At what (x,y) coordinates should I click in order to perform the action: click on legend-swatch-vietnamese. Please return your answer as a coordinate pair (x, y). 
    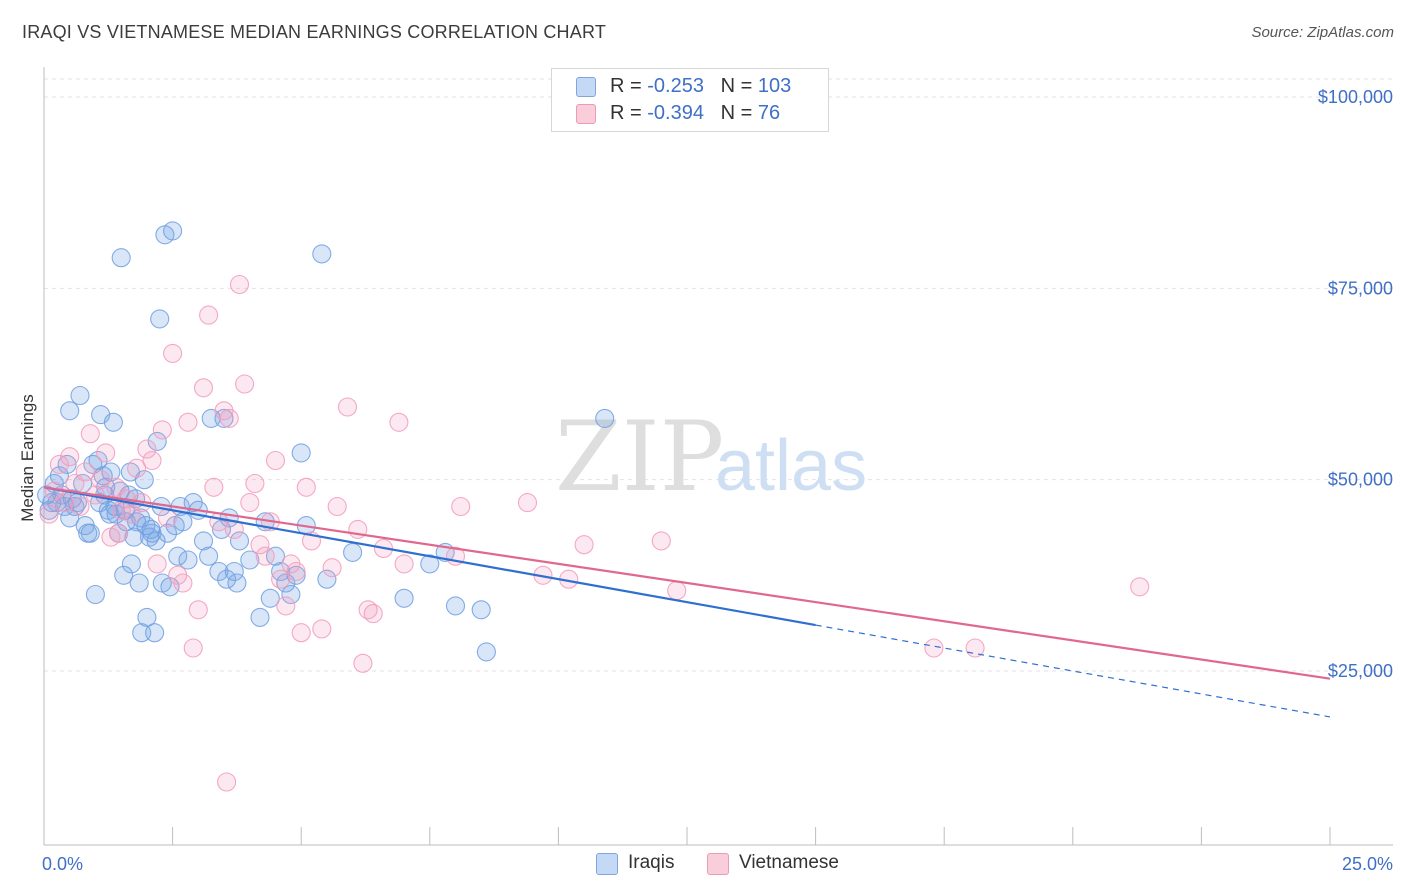
    Looking at the image, I should click on (586, 114).